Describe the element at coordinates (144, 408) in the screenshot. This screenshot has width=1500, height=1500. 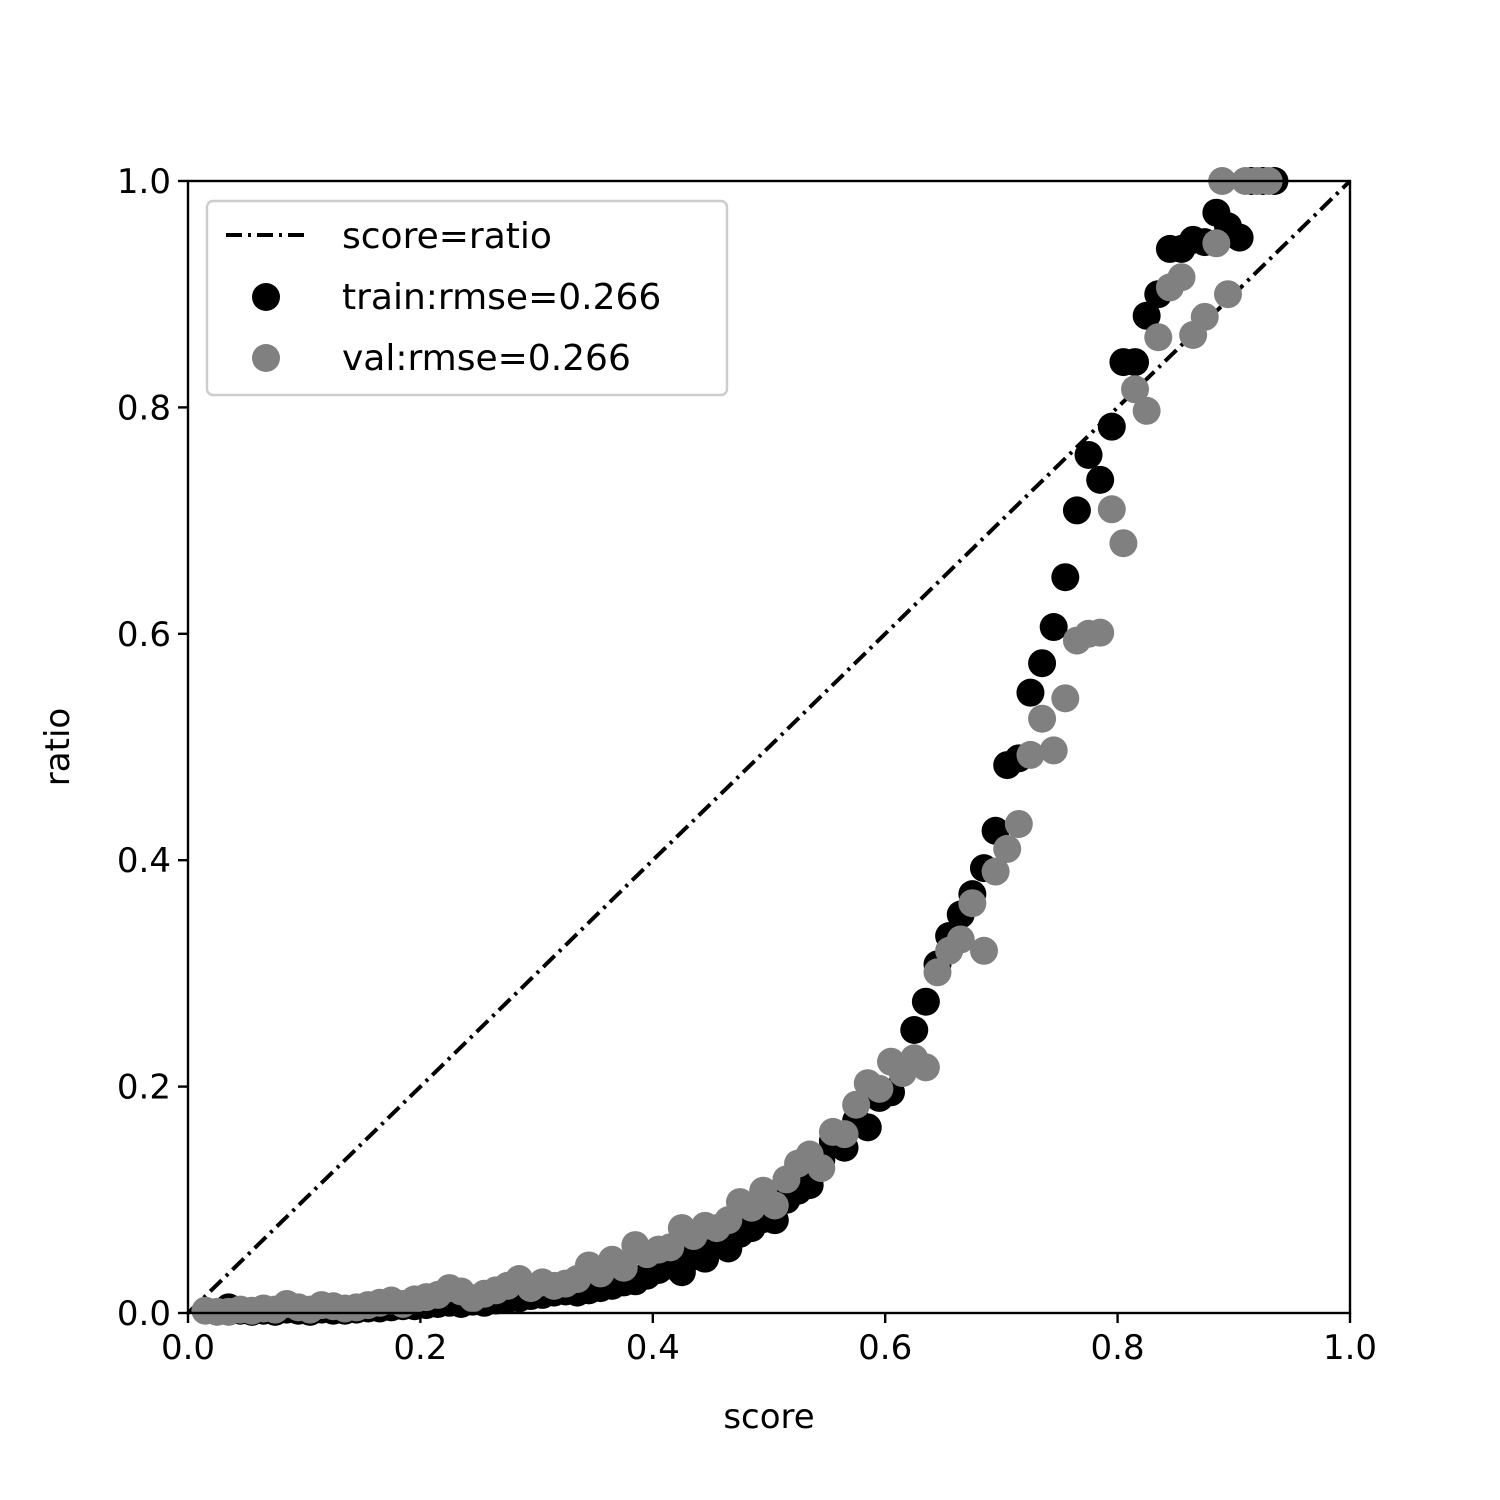
I see `y-tick-label: 0.8` at that location.